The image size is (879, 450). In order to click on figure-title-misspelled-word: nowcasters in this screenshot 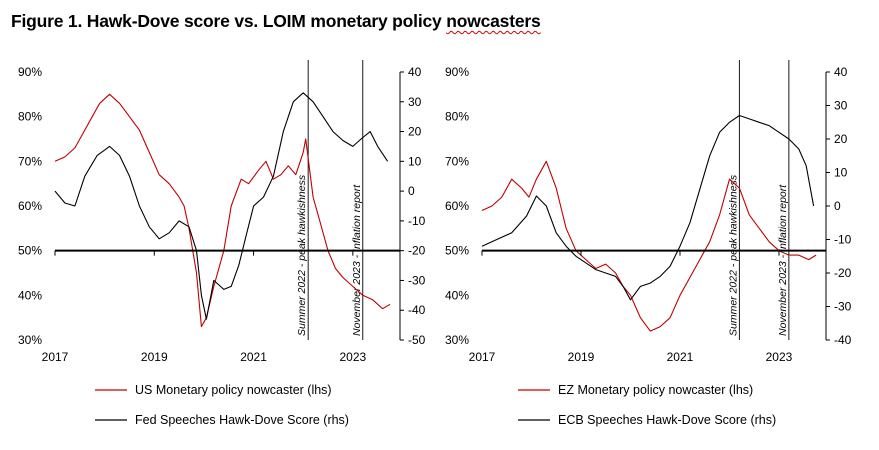, I will do `click(493, 21)`.